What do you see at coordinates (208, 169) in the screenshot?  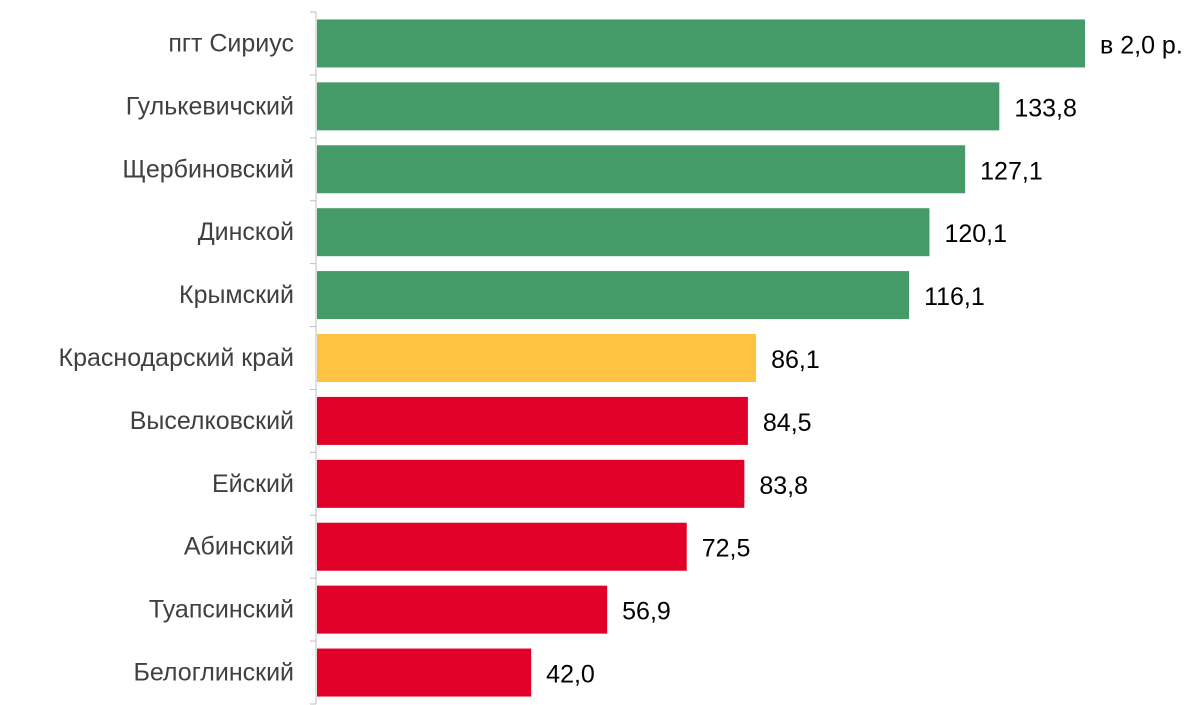 I see `category-label: Щербиновский` at bounding box center [208, 169].